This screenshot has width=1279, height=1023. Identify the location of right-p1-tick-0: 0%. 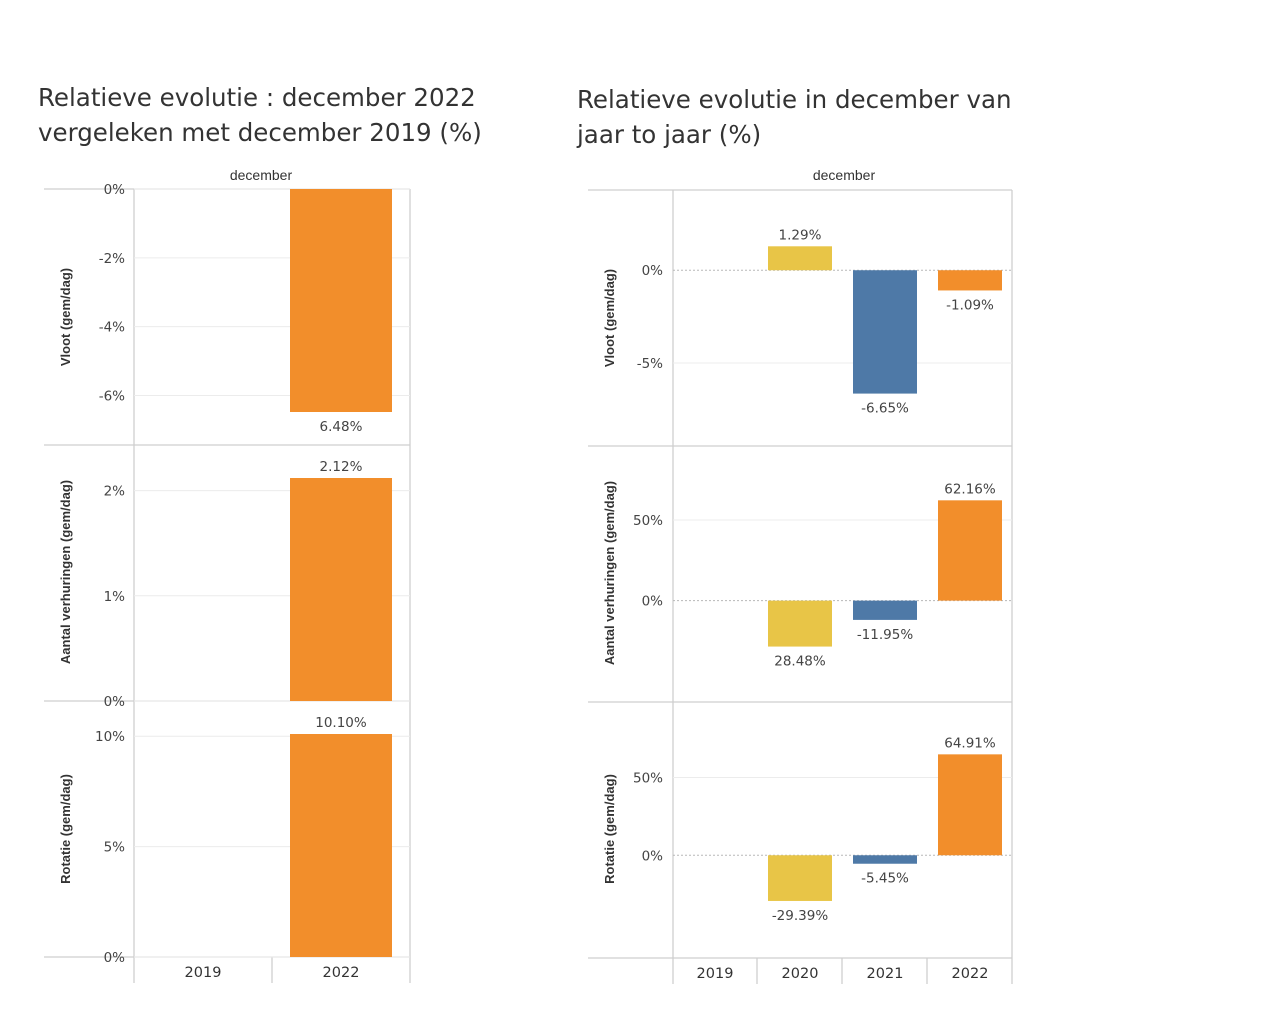
(653, 271).